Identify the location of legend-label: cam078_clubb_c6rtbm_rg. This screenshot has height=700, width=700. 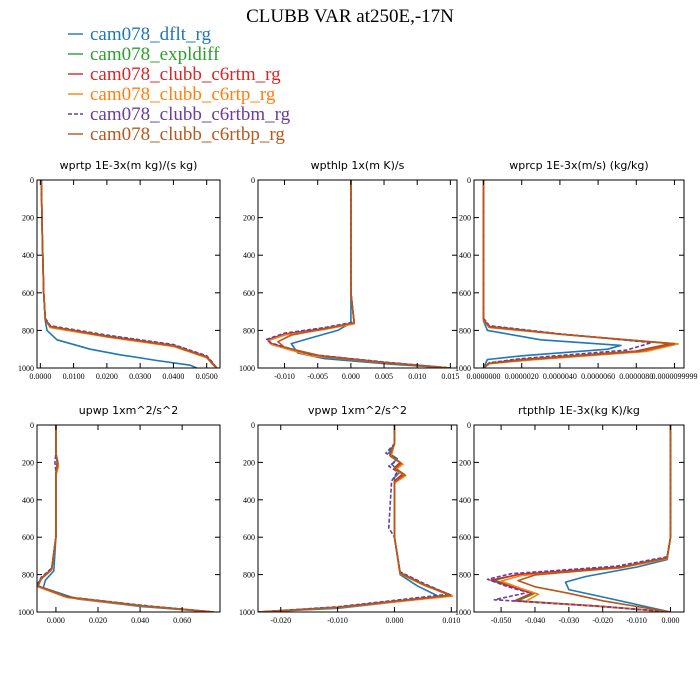
(190, 114).